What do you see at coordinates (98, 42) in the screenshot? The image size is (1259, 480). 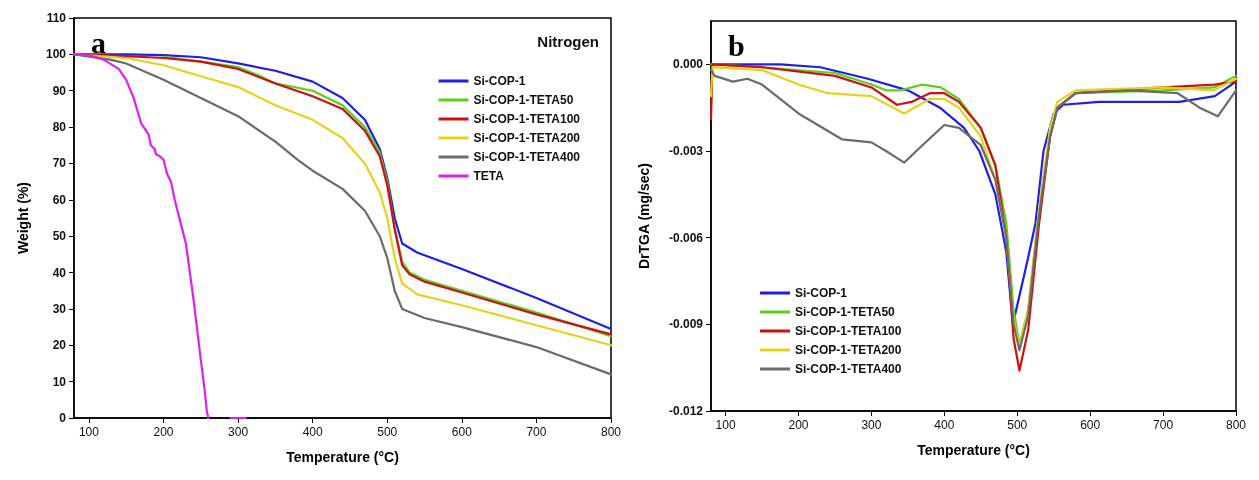 I see `chart-title: a` at bounding box center [98, 42].